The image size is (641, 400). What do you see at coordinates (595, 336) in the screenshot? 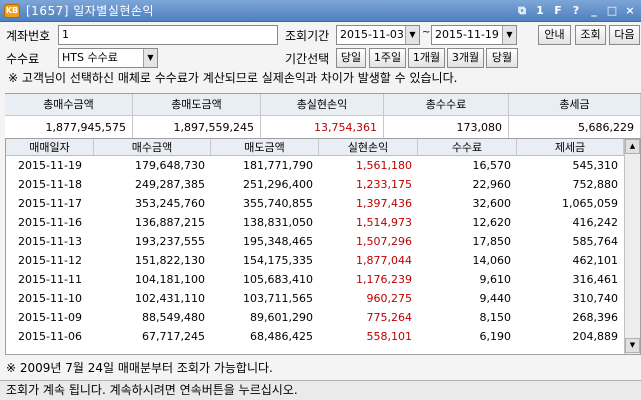
I see `cell-tax: 204,889` at bounding box center [595, 336].